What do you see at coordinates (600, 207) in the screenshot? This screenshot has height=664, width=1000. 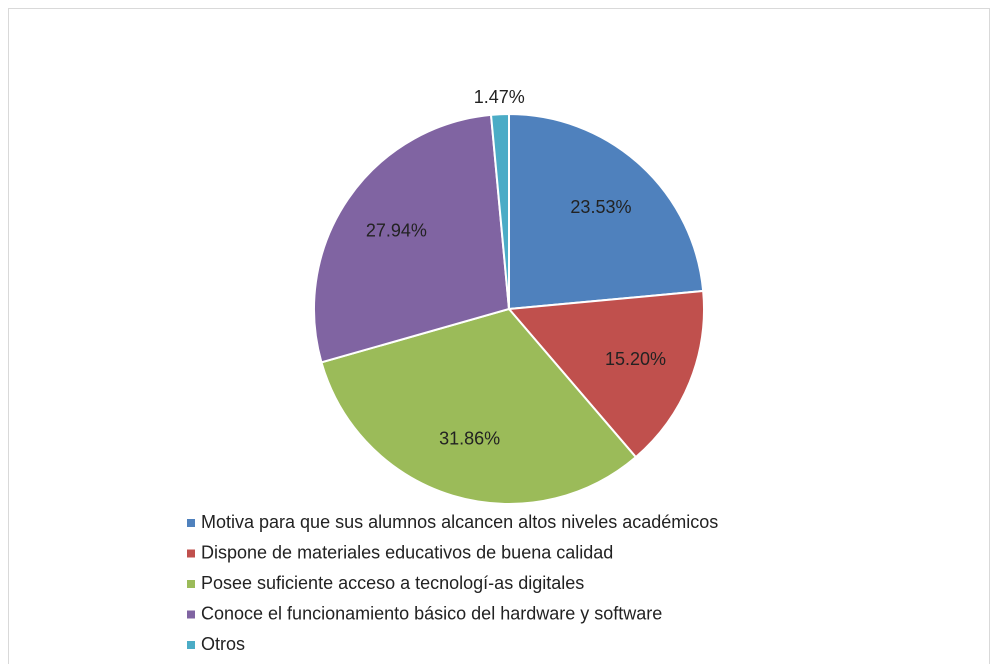 I see `data-label: 23.53%` at bounding box center [600, 207].